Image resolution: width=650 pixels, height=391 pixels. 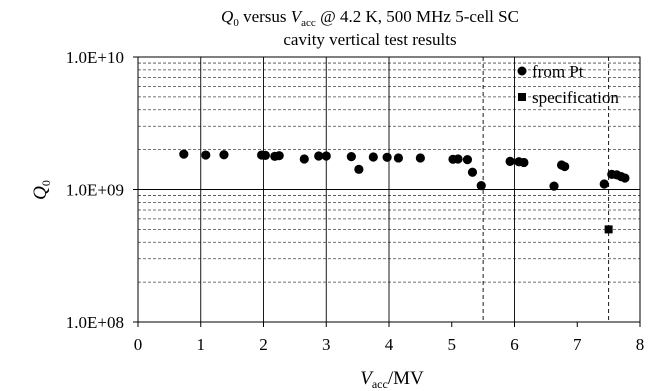 I want to click on x-tick-label: 8, so click(x=640, y=344).